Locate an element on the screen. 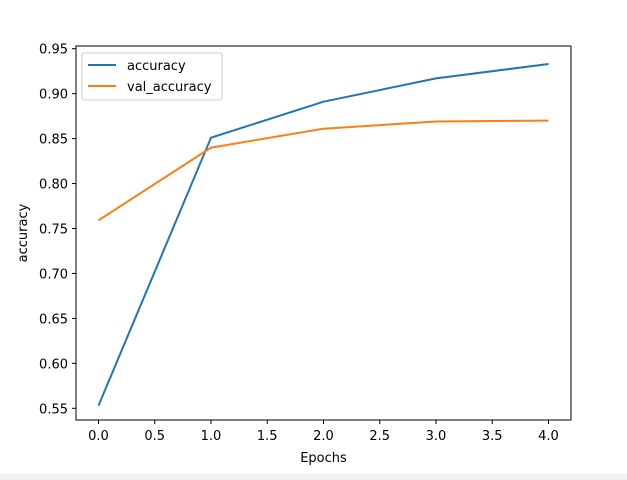 This screenshot has height=480, width=627. bottom-bar is located at coordinates (313, 477).